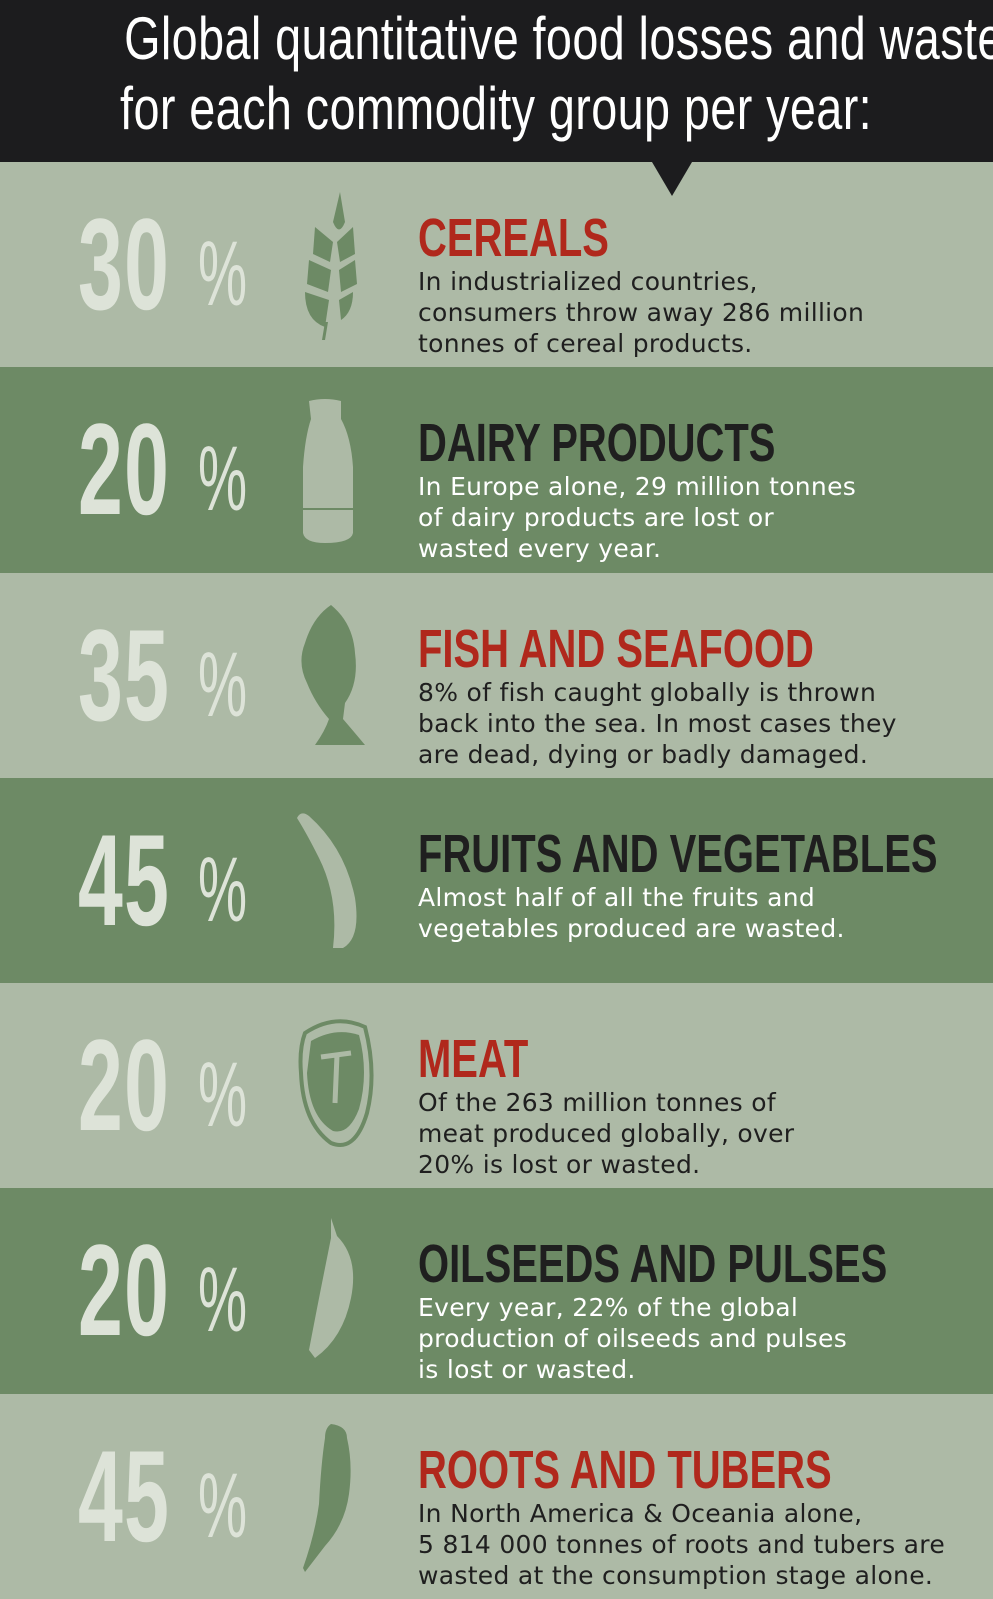 This screenshot has height=1599, width=993. I want to click on title-line-2: for each commodity group per year:, so click(496, 108).